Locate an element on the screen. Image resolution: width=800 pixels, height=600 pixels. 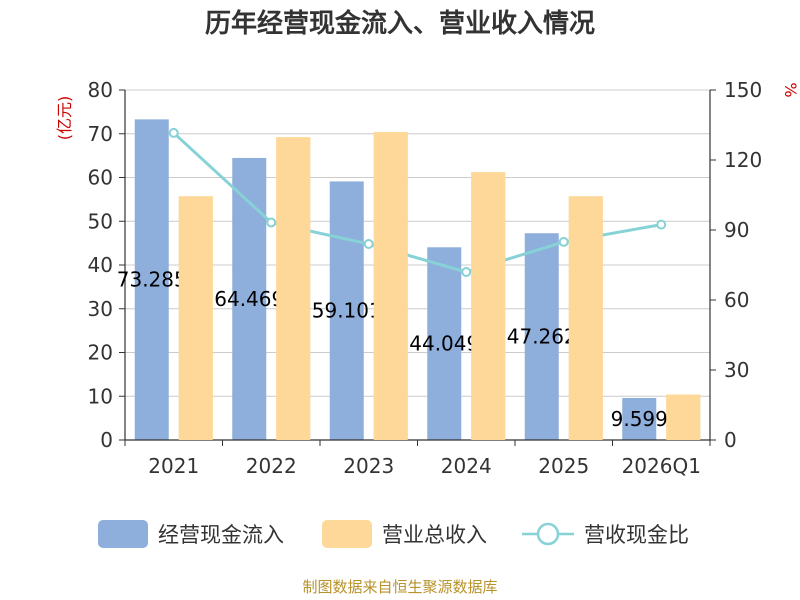
left-tick-label: 10 is located at coordinates (100, 396).